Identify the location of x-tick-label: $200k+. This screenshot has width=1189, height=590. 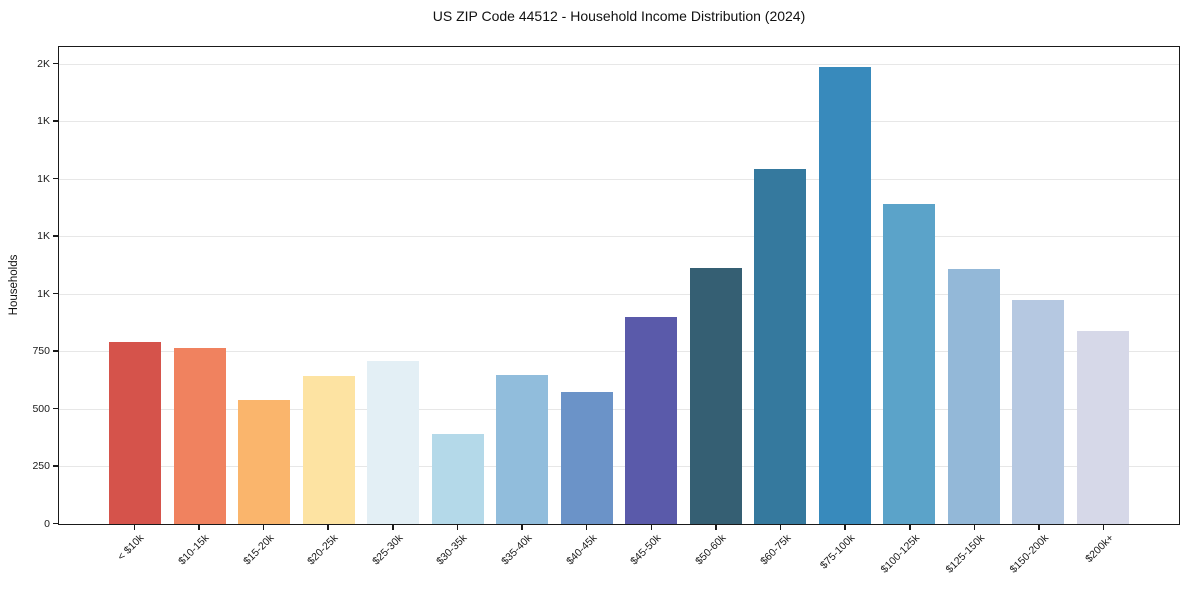
(1100, 549).